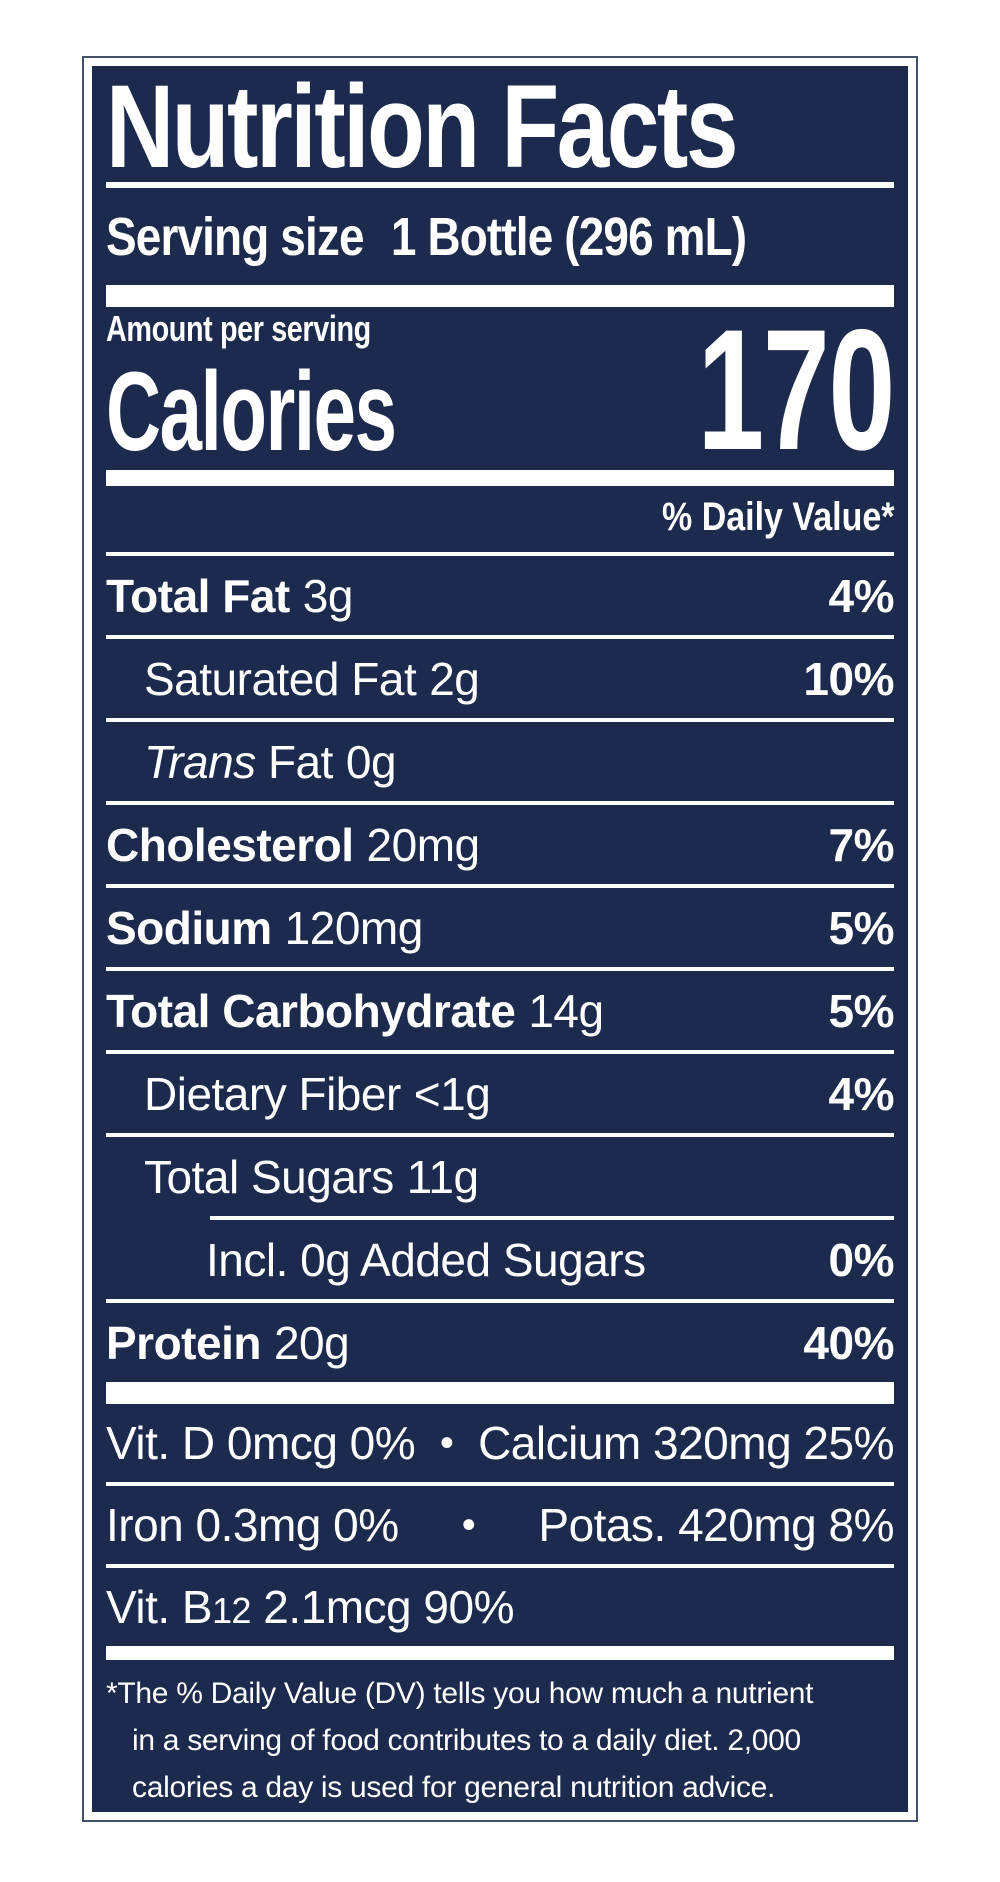  Describe the element at coordinates (183, 1342) in the screenshot. I see `nutrient-name: Protein` at that location.